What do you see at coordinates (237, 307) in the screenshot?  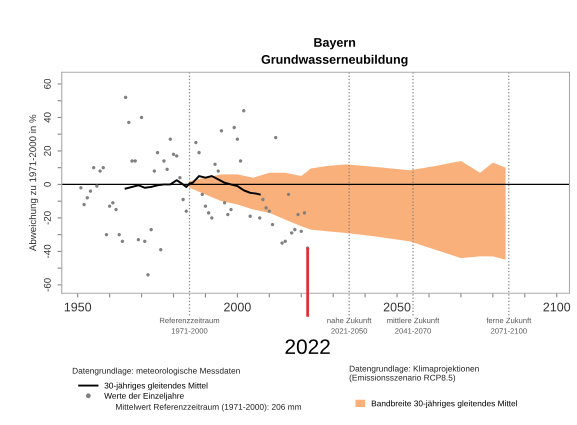 I see `x-tick-label: 2000` at bounding box center [237, 307].